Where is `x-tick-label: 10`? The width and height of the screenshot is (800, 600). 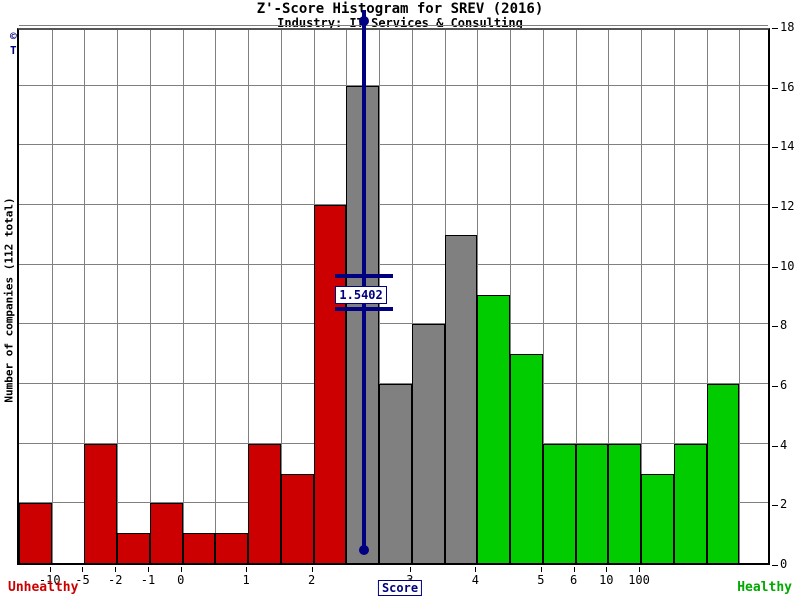
x-tick-label: 10 is located at coordinates (606, 580).